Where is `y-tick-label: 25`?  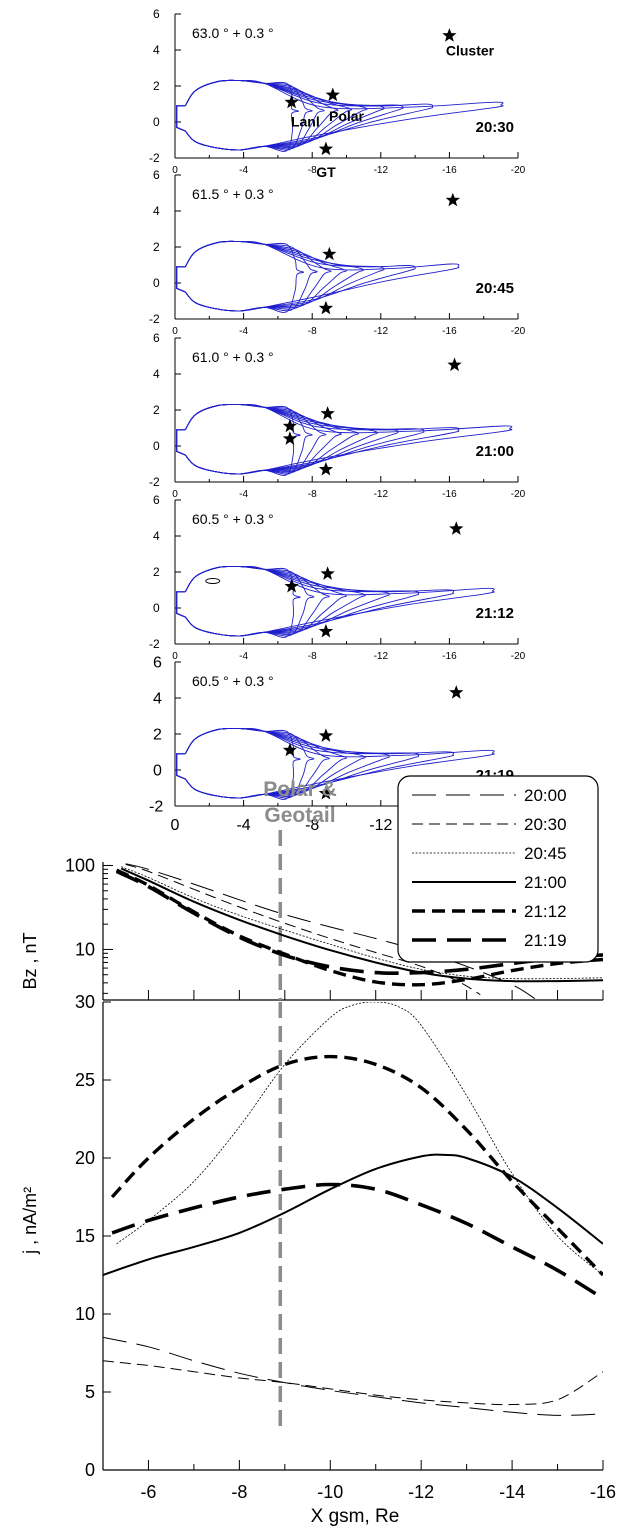 y-tick-label: 25 is located at coordinates (85, 1080).